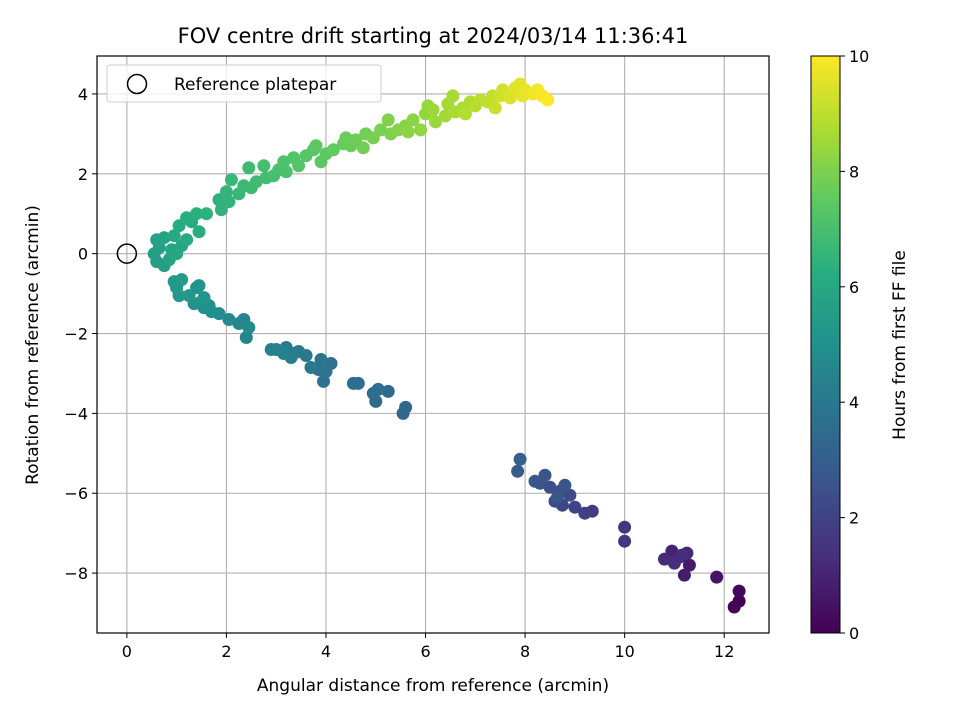 The image size is (960, 720). I want to click on x-tick-label: 2, so click(226, 651).